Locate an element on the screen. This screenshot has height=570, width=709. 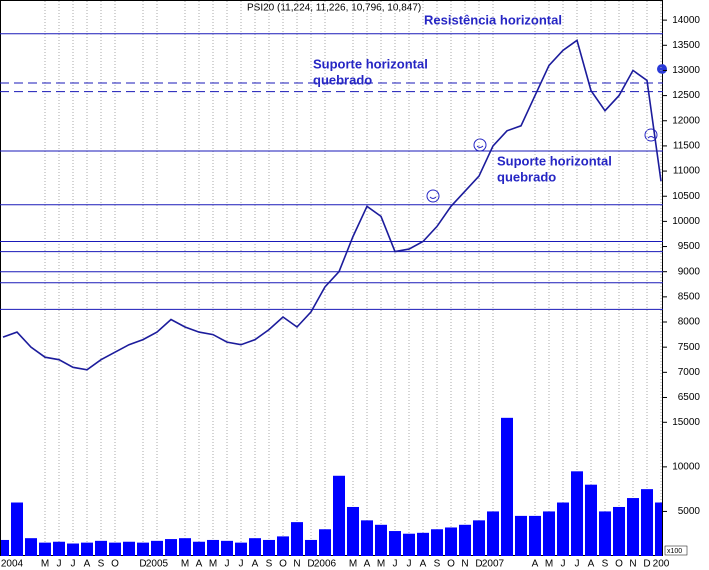
unit-box is located at coordinates (676, 550).